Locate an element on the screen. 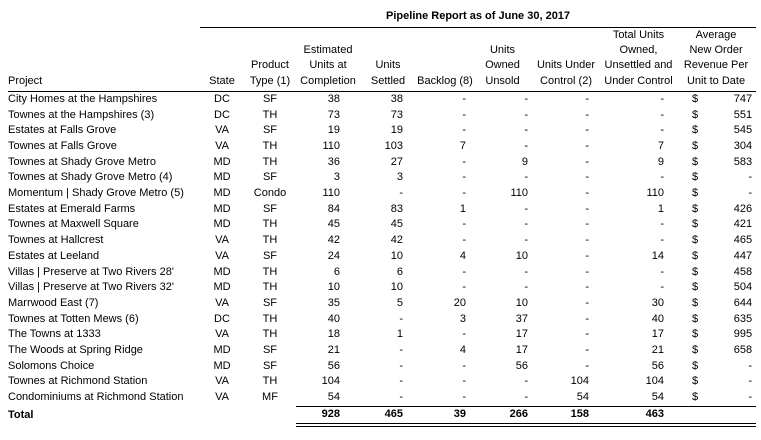 This screenshot has height=440, width=761. estimated-units-value: 54 is located at coordinates (333, 397).